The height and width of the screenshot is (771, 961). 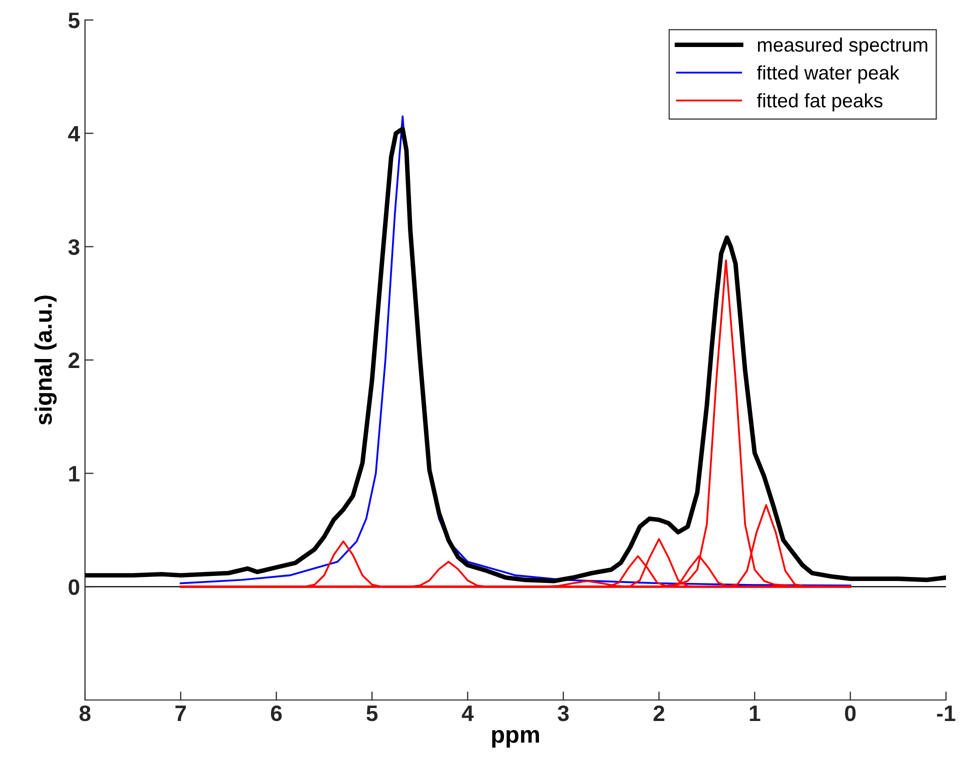 I want to click on y-tick-label: 5, so click(x=74, y=20).